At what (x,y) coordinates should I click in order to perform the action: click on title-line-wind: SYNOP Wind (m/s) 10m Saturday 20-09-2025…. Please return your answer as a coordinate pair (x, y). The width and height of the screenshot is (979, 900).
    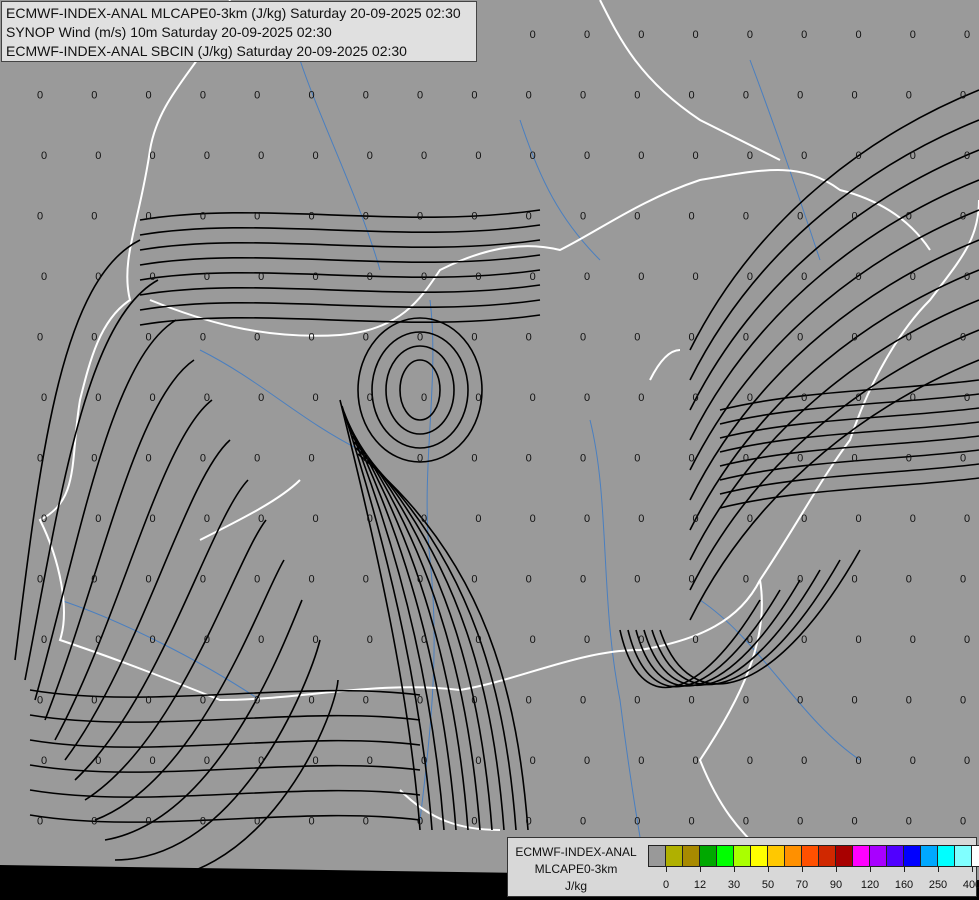
    Looking at the image, I should click on (169, 32).